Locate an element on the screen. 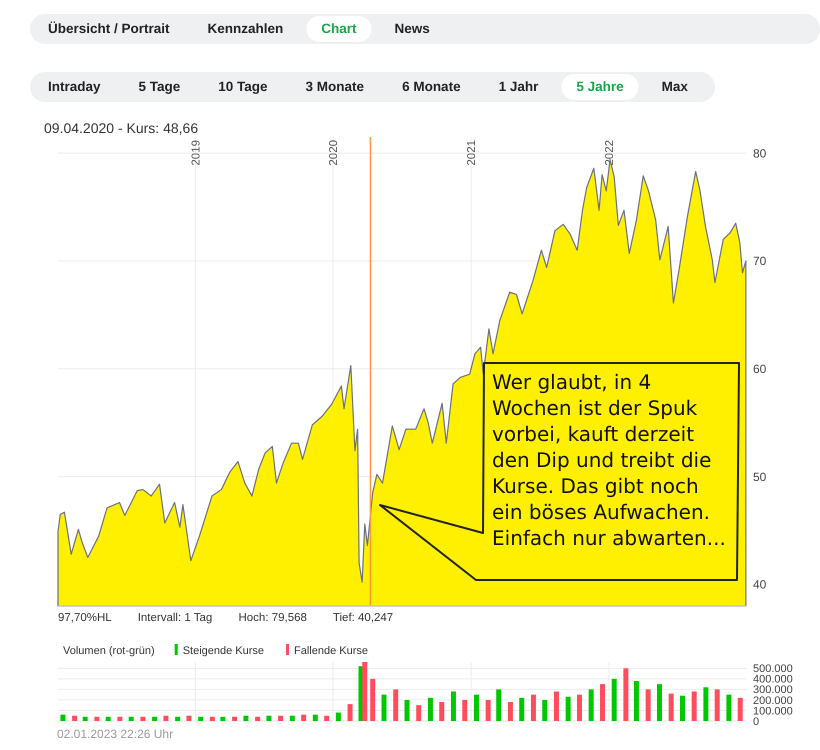 This screenshot has width=820, height=750. y-tick-label: 200.000 is located at coordinates (773, 700).